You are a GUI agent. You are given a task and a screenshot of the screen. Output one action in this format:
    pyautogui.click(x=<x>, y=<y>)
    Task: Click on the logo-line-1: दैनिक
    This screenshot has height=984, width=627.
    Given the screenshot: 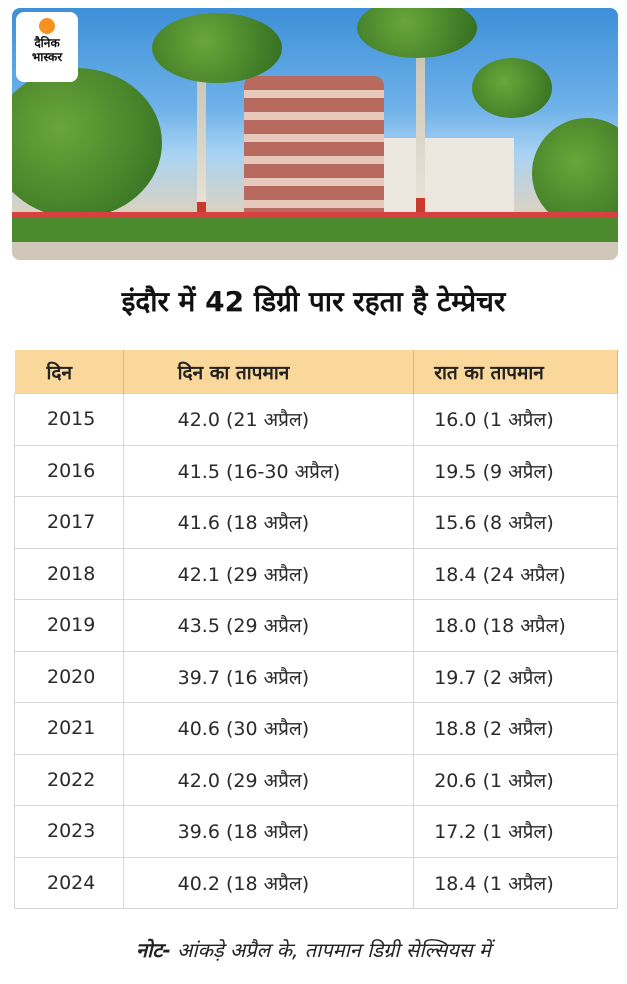 What is the action you would take?
    pyautogui.click(x=47, y=43)
    